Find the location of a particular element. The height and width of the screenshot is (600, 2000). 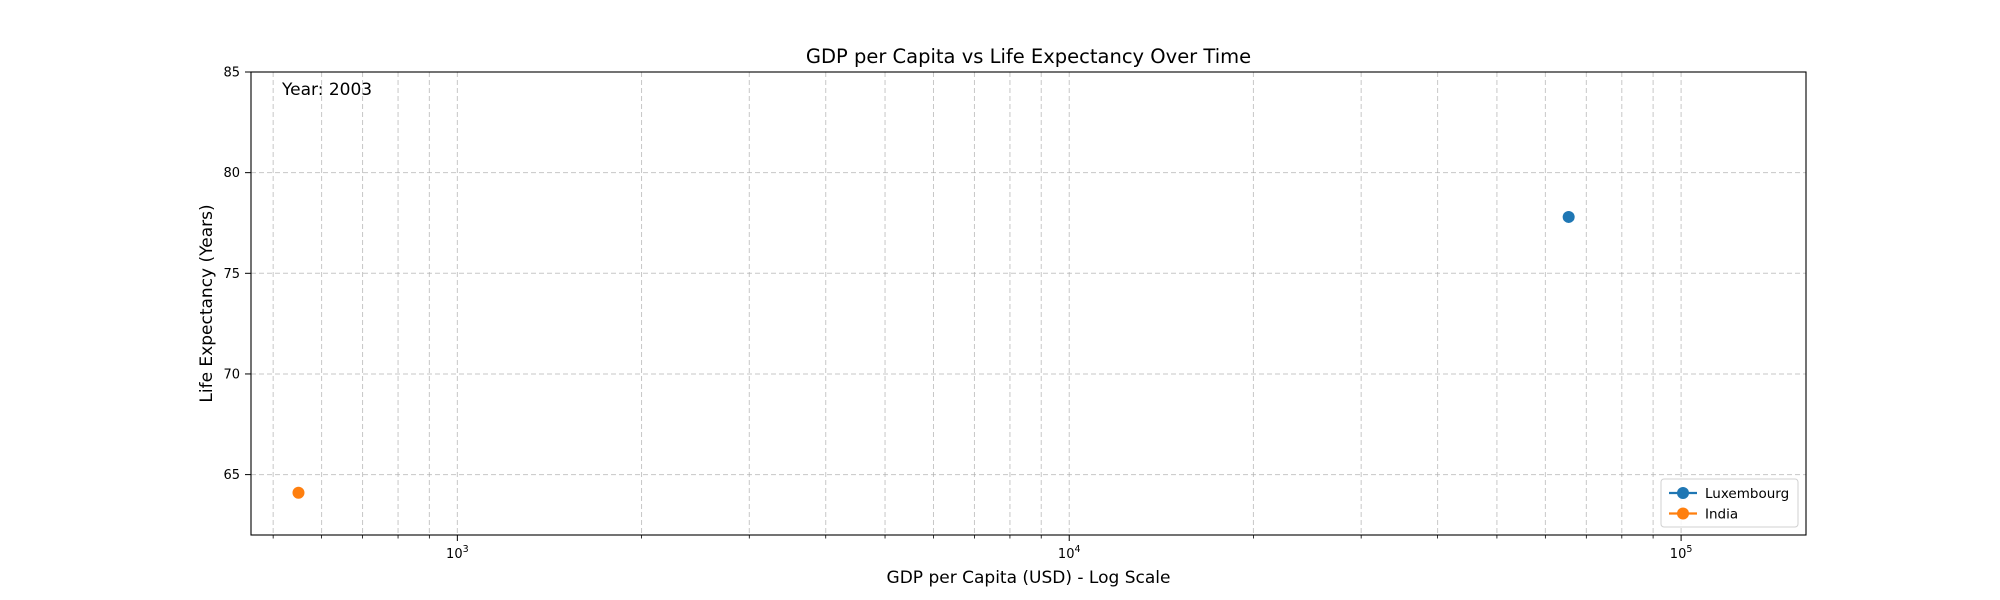

y-tick-label: 65 is located at coordinates (231, 475).